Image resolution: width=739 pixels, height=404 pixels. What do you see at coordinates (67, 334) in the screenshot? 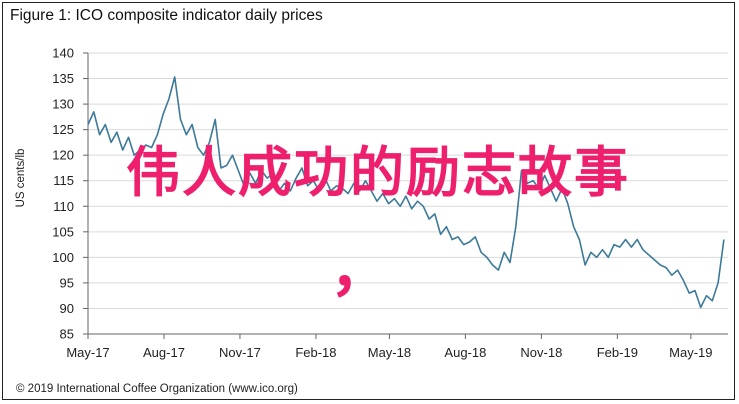
I see `y-tick-label: 85` at bounding box center [67, 334].